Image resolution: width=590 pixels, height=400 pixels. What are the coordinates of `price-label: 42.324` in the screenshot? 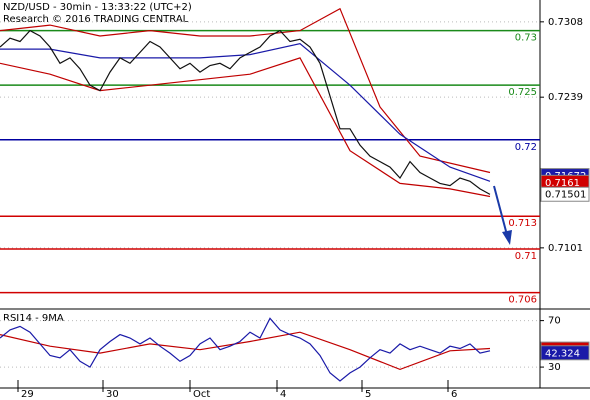 It's located at (562, 353).